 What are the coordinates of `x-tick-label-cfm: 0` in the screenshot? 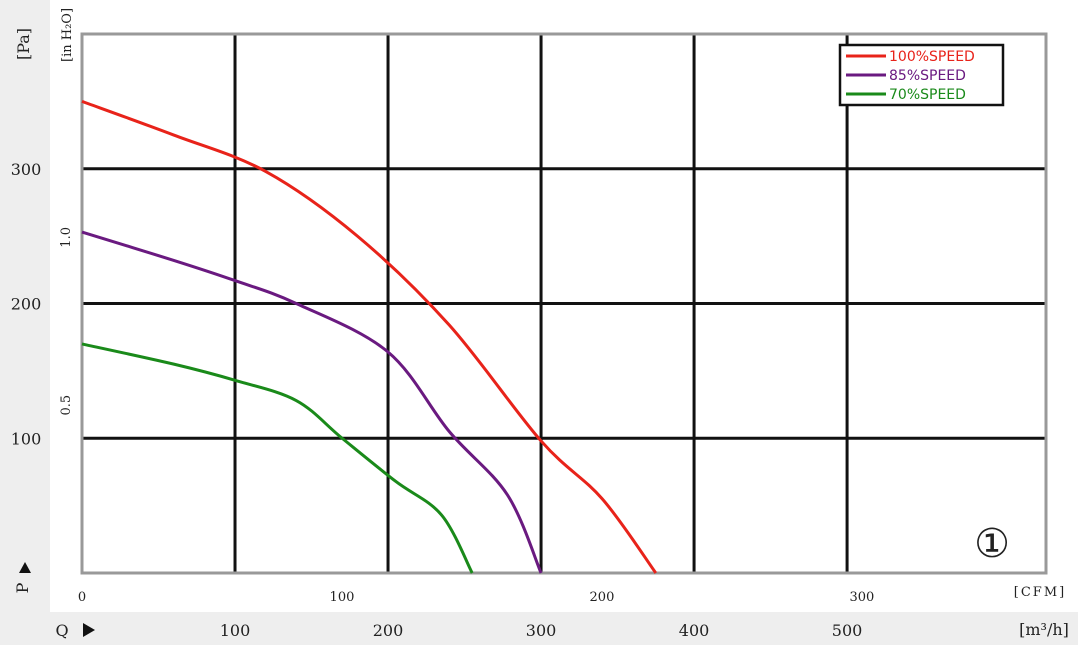 It's located at (82, 597).